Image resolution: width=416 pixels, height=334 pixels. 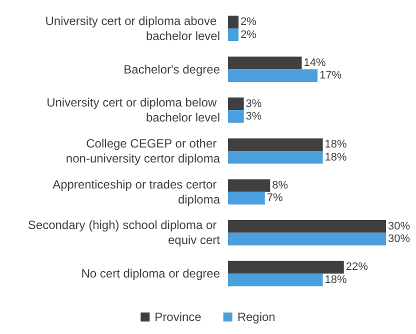 What do you see at coordinates (274, 198) in the screenshot?
I see `data-label: 7%` at bounding box center [274, 198].